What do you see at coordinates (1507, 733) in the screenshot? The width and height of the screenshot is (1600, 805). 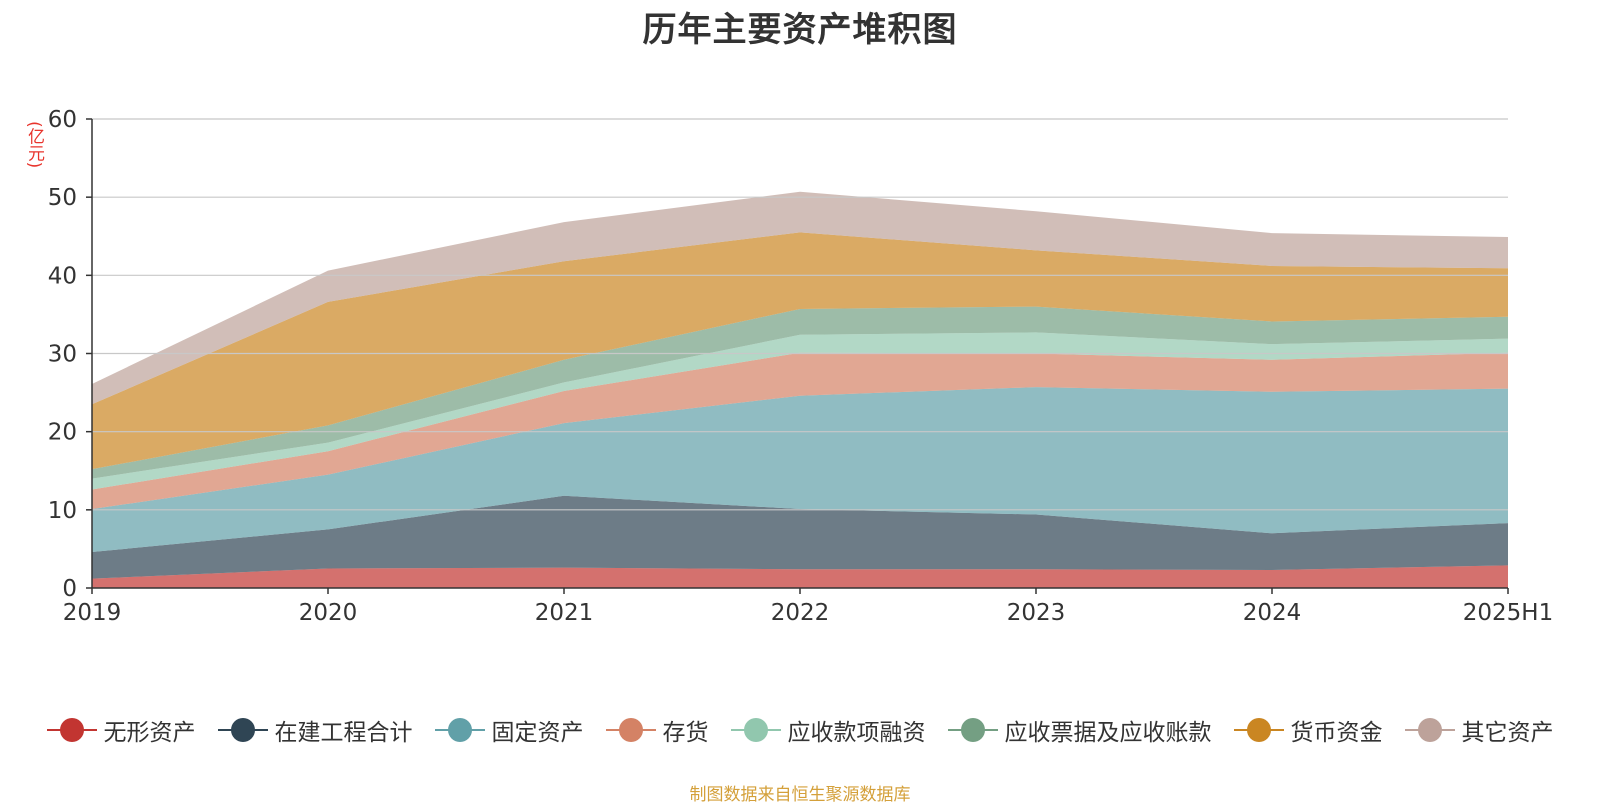 I see `legend-label: 其它资产` at bounding box center [1507, 733].